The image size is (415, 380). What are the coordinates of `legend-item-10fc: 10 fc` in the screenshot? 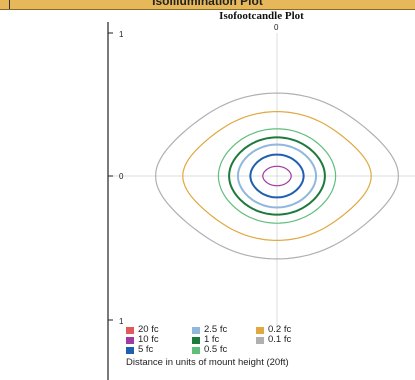 It's located at (159, 340).